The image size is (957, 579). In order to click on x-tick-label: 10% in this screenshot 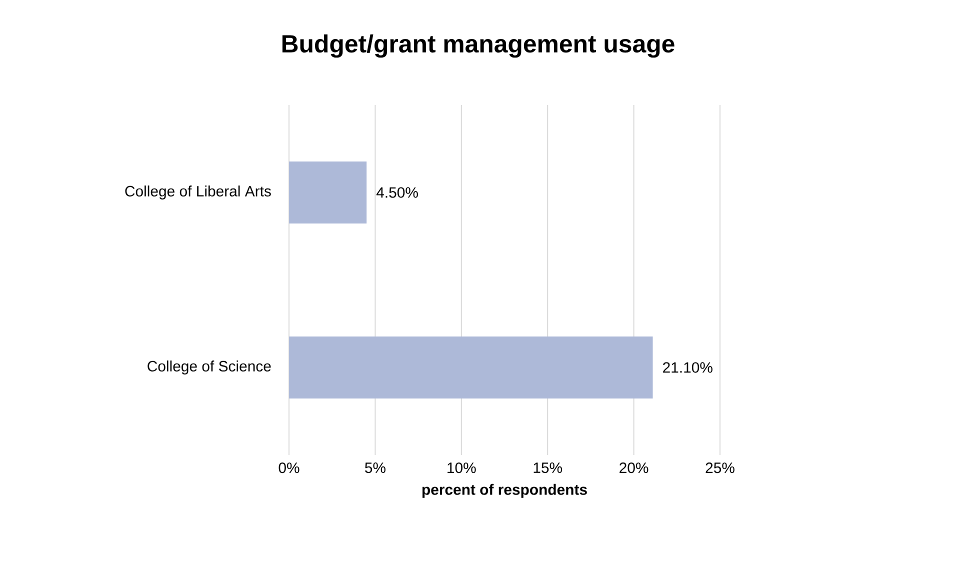, I will do `click(462, 468)`.